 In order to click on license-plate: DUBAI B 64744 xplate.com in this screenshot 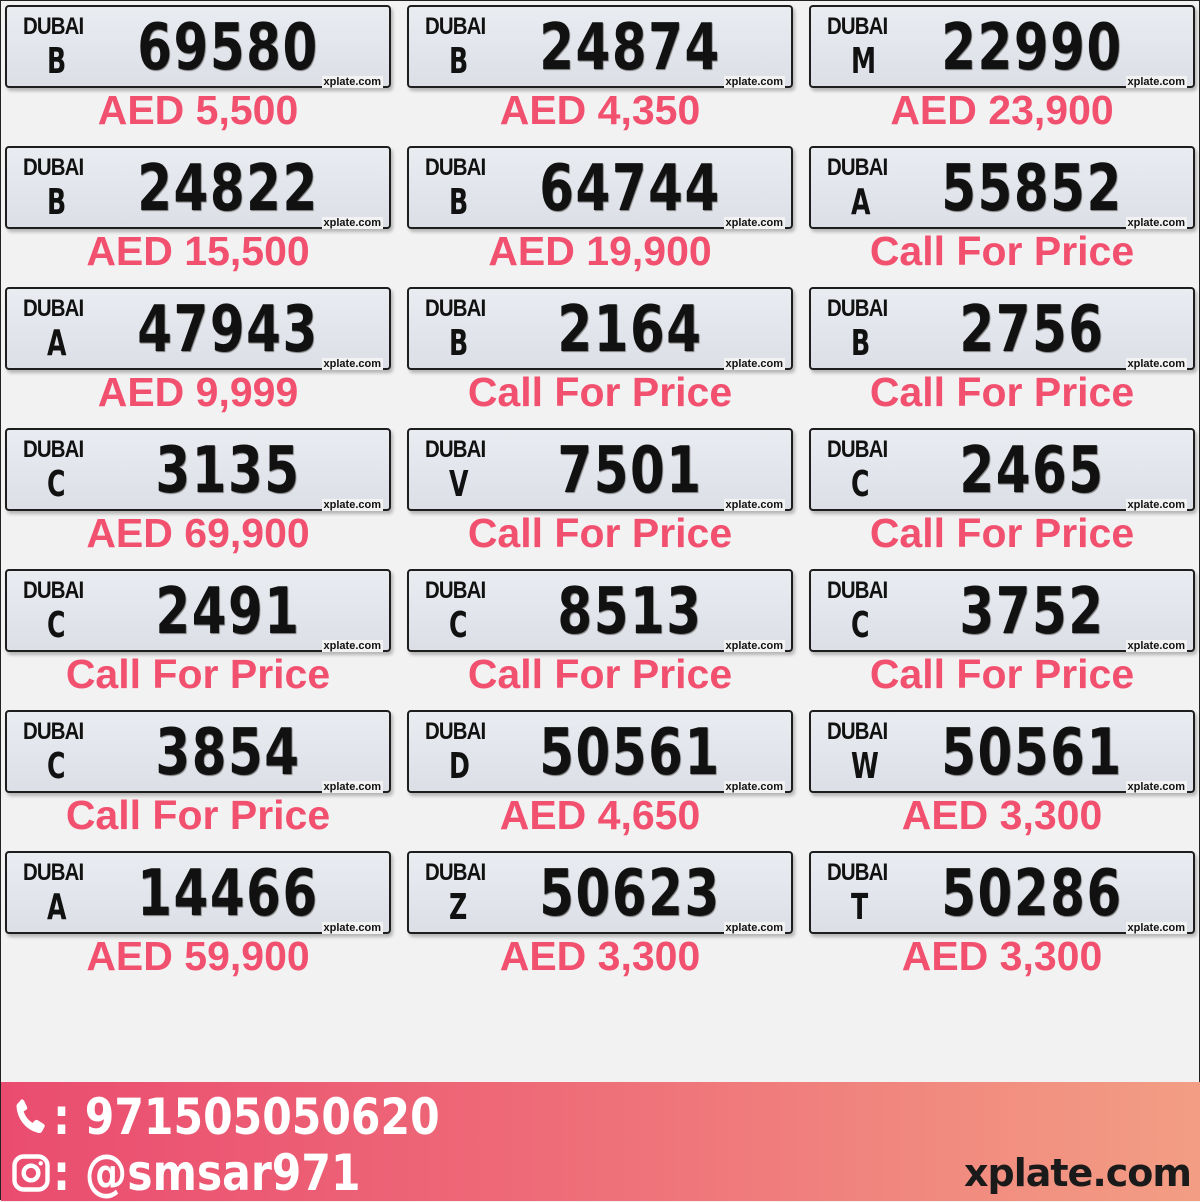, I will do `click(600, 187)`.